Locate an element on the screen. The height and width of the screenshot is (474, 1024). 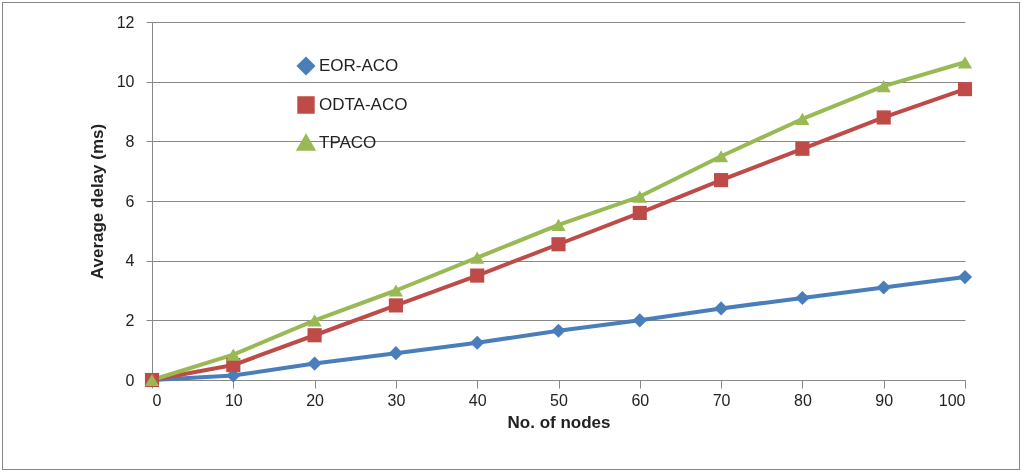
x-tick-label: 10 is located at coordinates (233, 400).